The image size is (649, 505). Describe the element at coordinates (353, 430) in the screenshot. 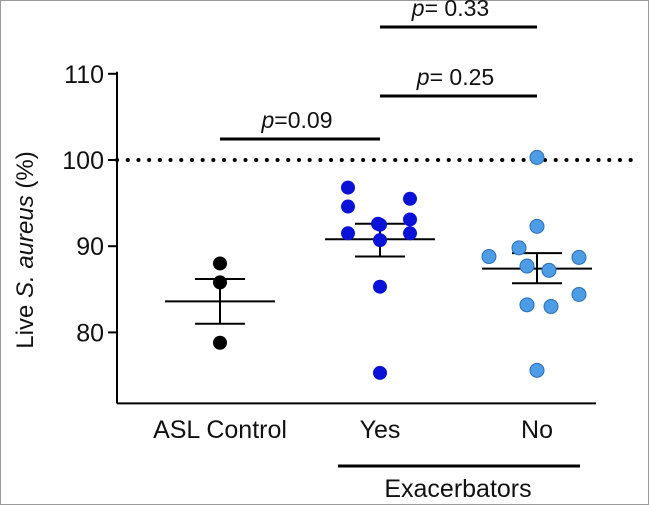

I see `category-labels: ASL Control Yes No` at that location.